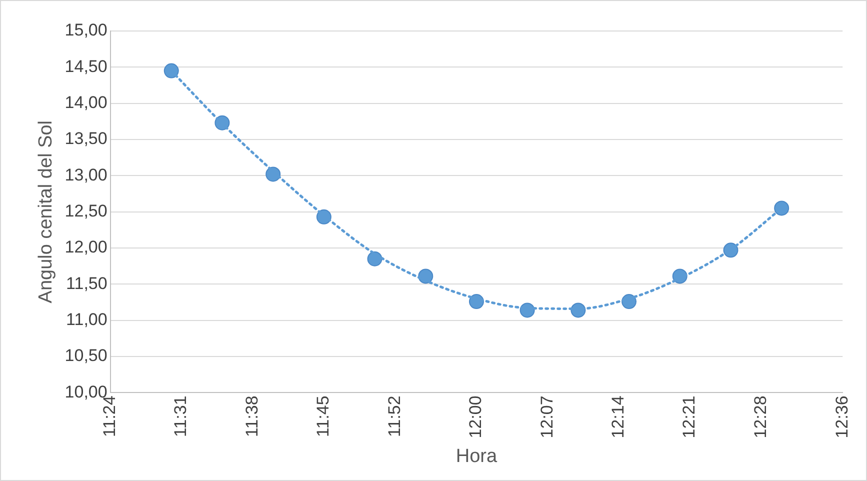  I want to click on x-tick-label: 11:45, so click(323, 416).